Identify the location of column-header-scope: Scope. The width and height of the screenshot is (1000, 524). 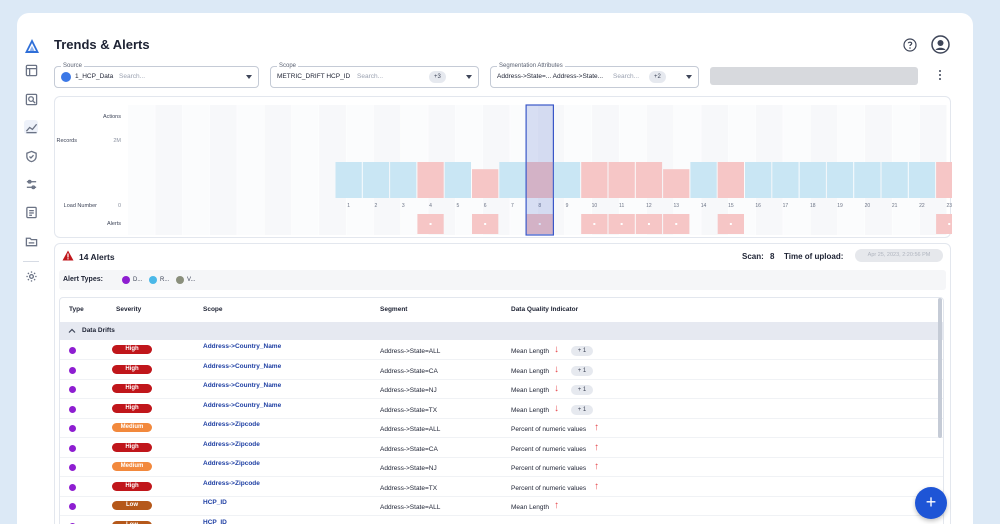
(213, 309).